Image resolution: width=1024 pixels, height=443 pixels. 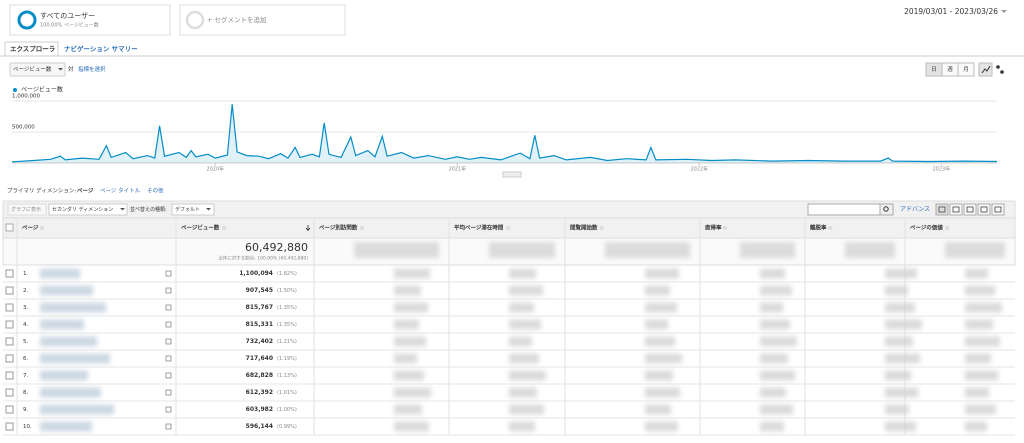 What do you see at coordinates (713, 228) in the screenshot?
I see `column-header: 直帰率` at bounding box center [713, 228].